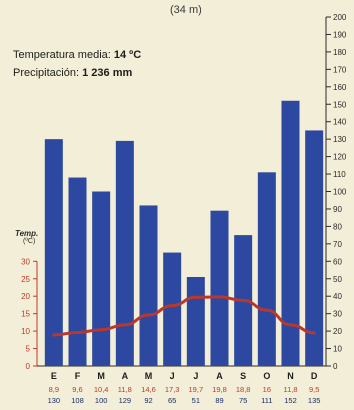  I want to click on mean-temperature-value: 14 ºC, so click(127, 55).